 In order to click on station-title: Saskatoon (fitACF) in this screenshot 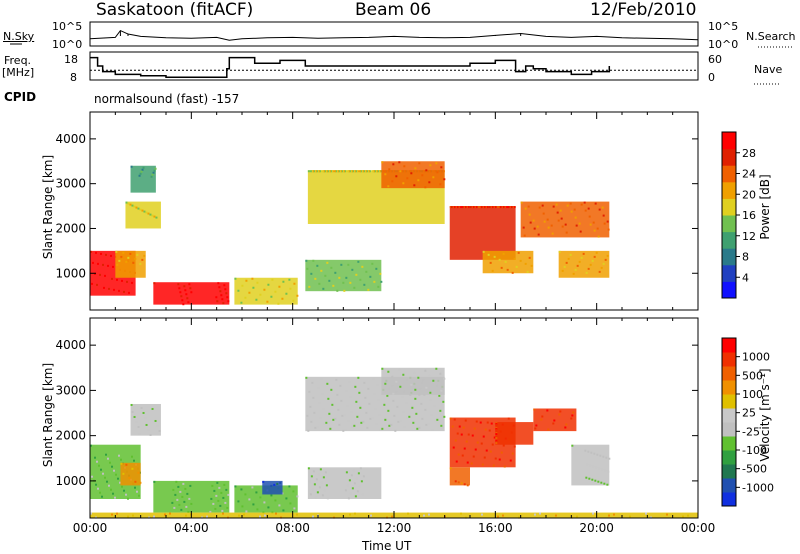, I will do `click(175, 10)`.